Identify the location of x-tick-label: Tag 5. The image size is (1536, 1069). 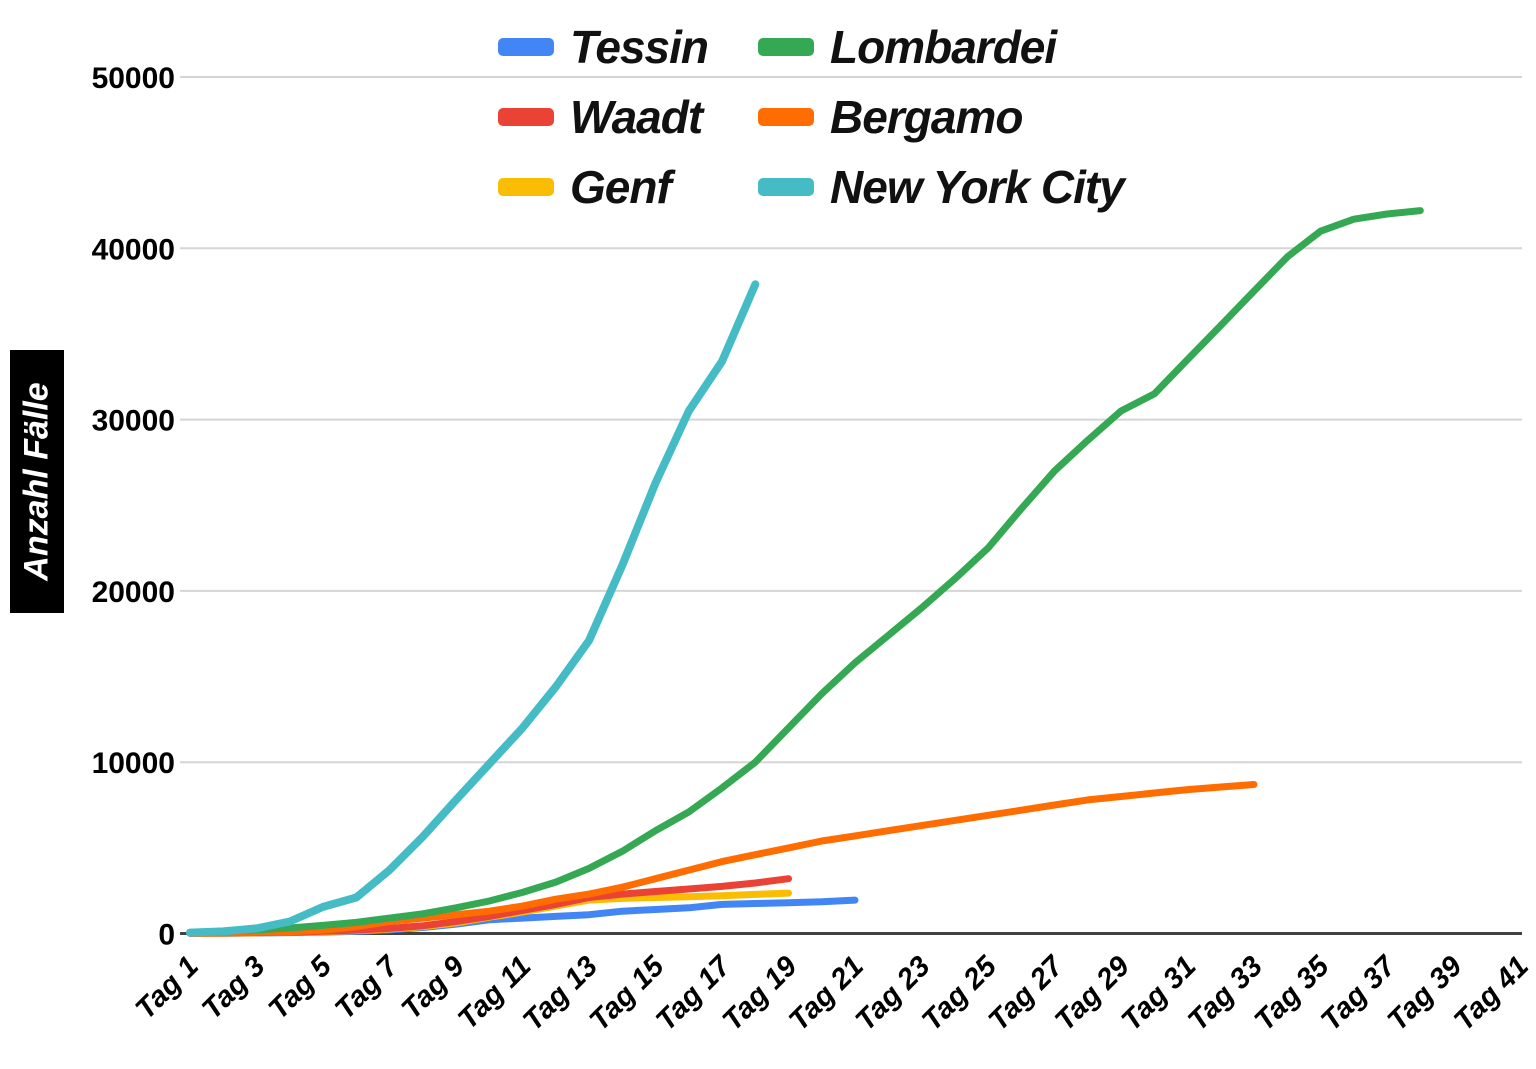
(301, 988).